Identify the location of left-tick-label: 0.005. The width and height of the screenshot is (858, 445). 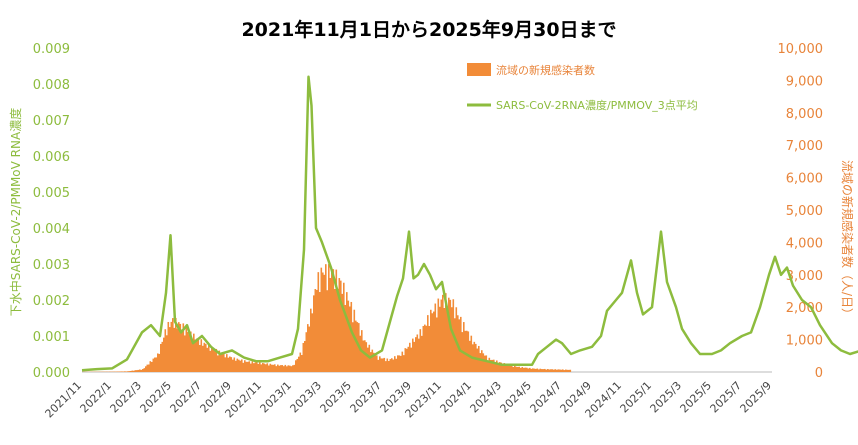
(51, 193).